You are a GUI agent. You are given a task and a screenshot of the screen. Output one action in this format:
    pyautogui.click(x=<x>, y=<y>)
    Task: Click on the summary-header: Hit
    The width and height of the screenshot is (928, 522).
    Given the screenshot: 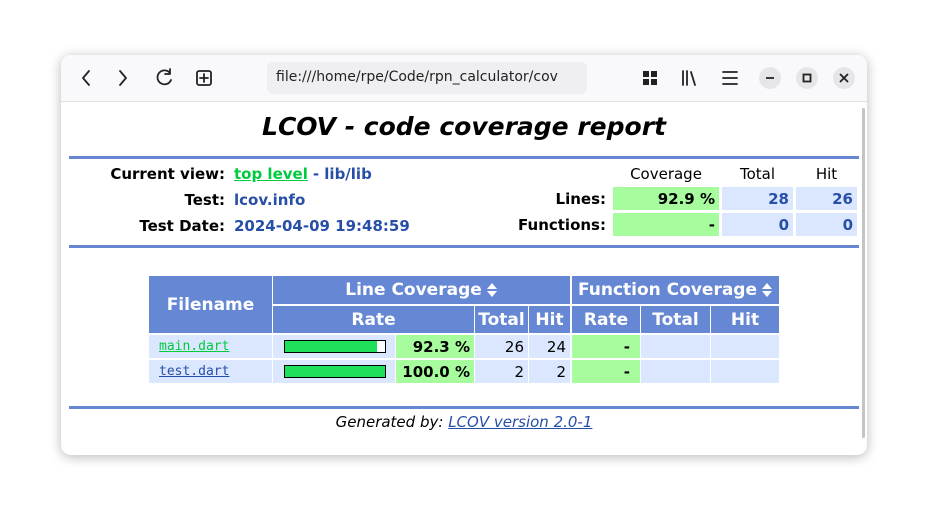 What is the action you would take?
    pyautogui.click(x=826, y=174)
    